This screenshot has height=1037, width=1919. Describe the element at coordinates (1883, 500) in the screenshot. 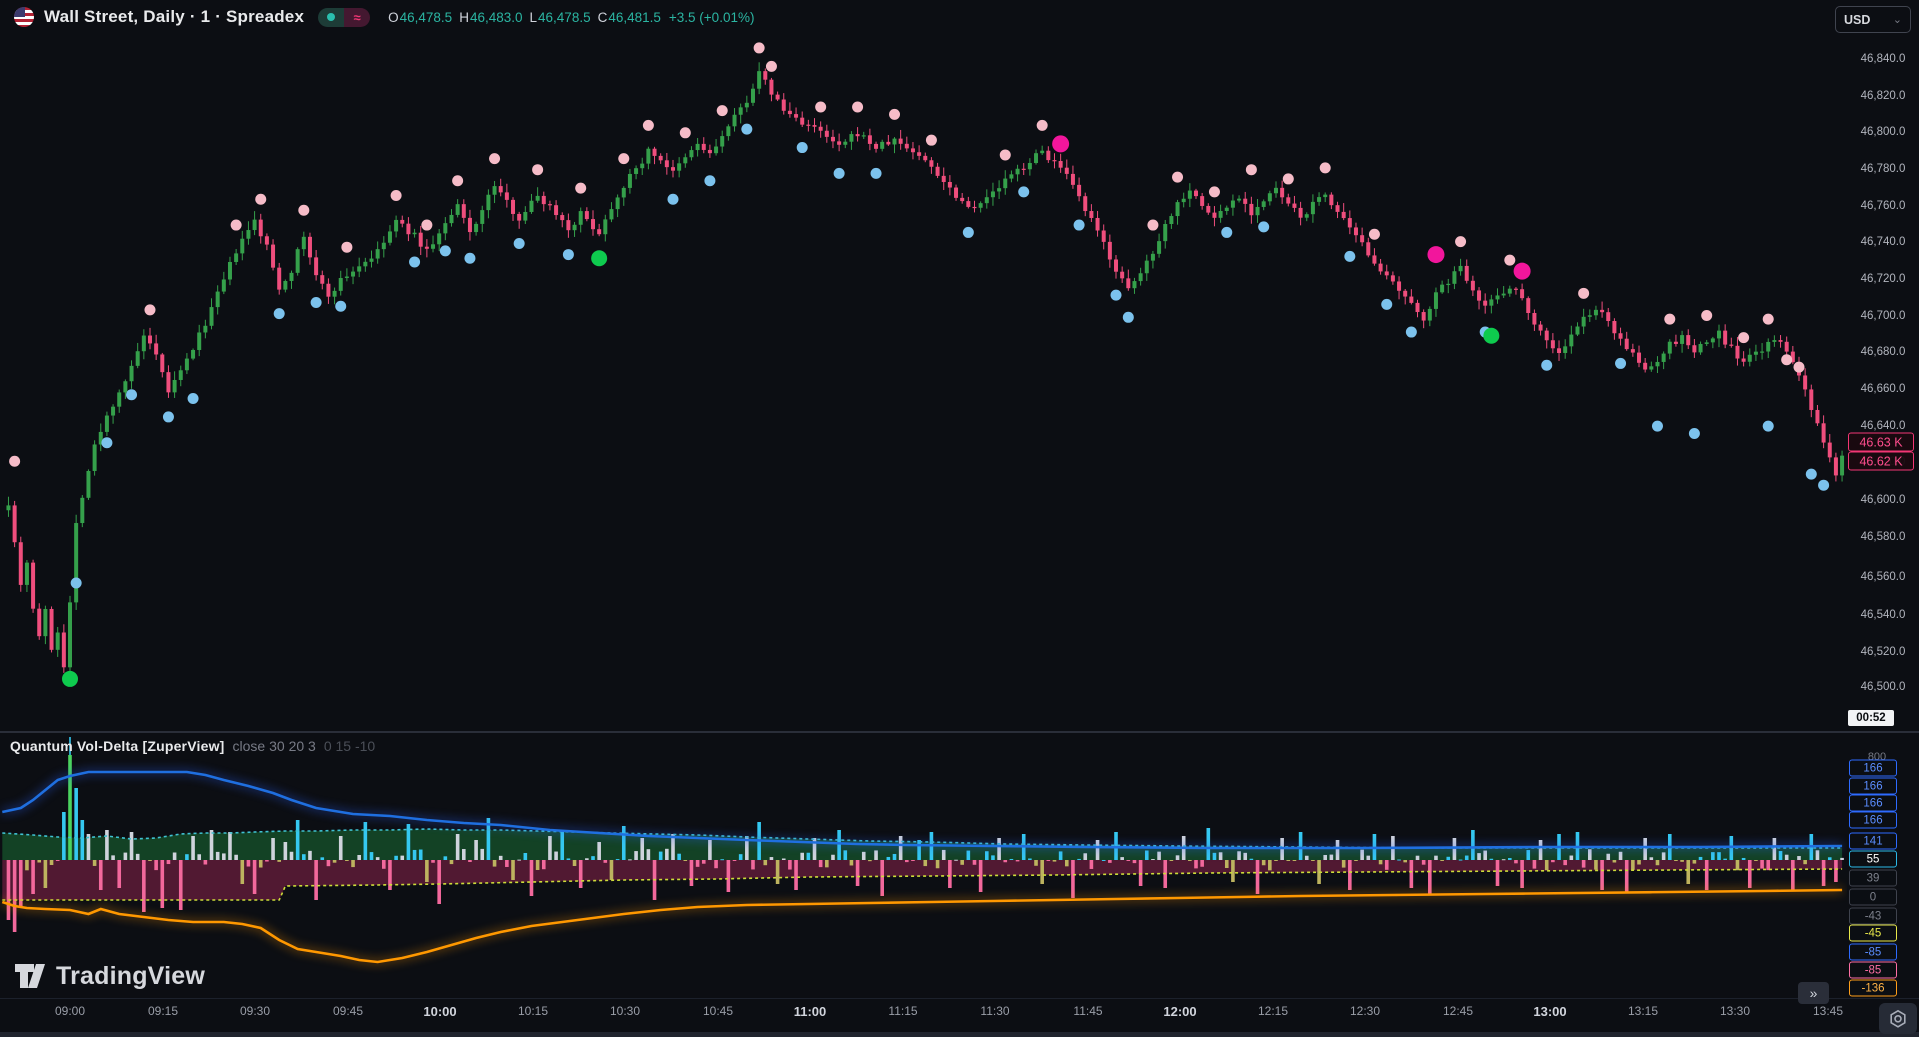

I see `price-axis-label: 46,600.0` at that location.